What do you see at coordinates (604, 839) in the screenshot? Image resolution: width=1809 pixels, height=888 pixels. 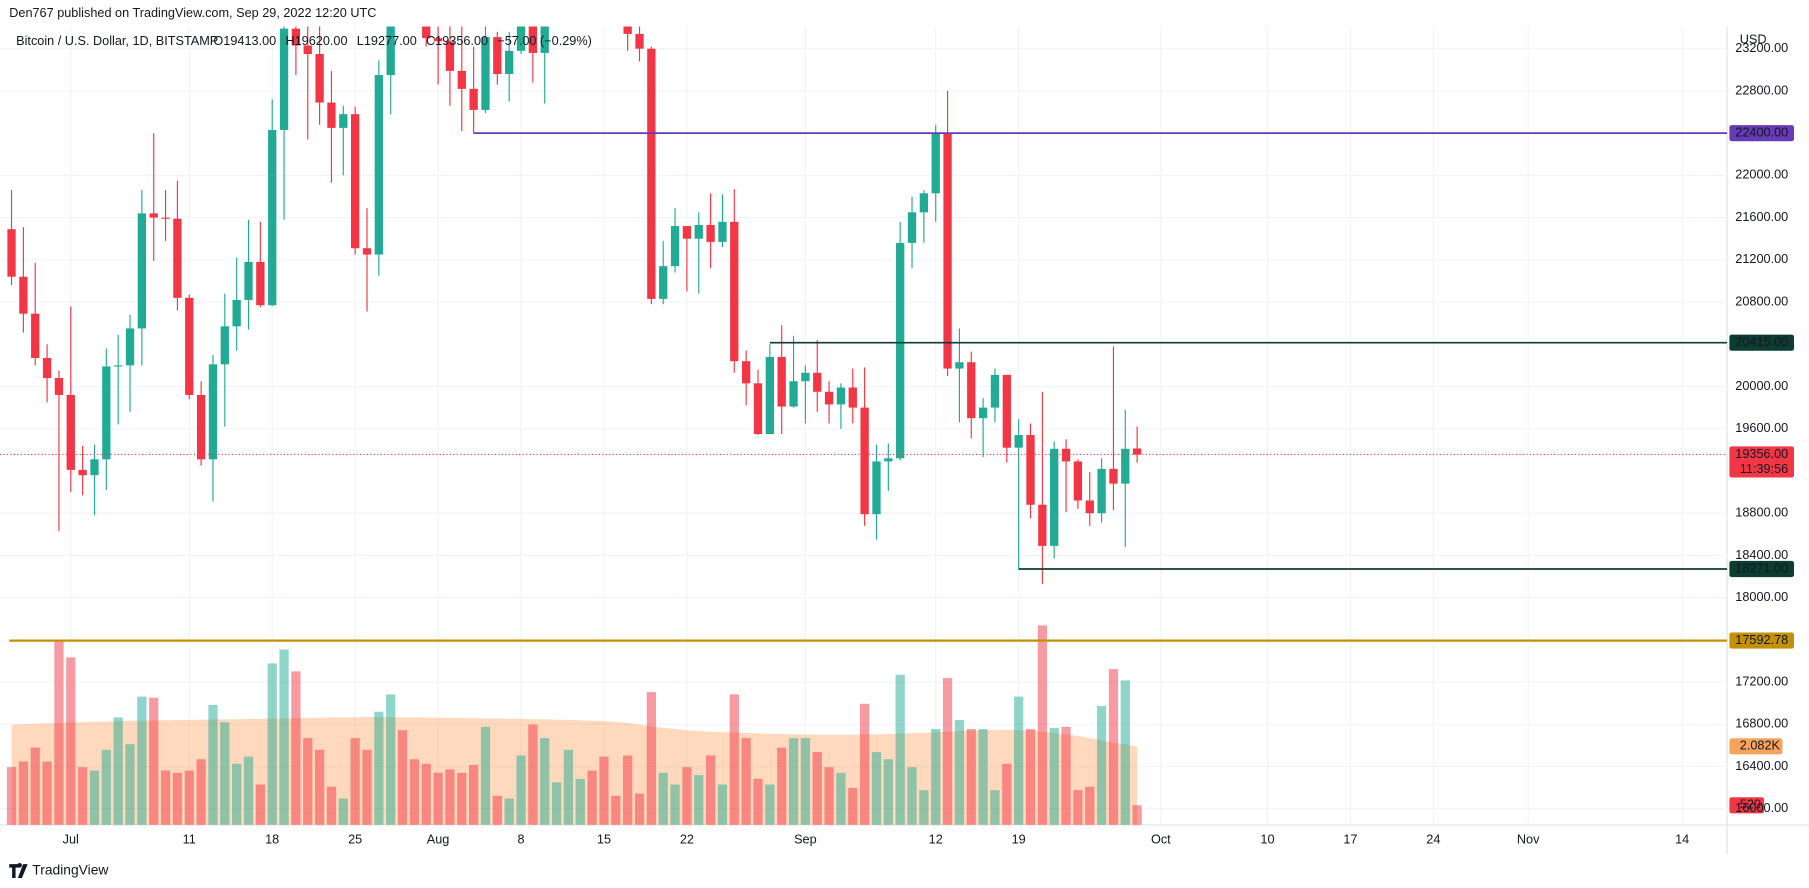 I see `x-tick-label: 15` at bounding box center [604, 839].